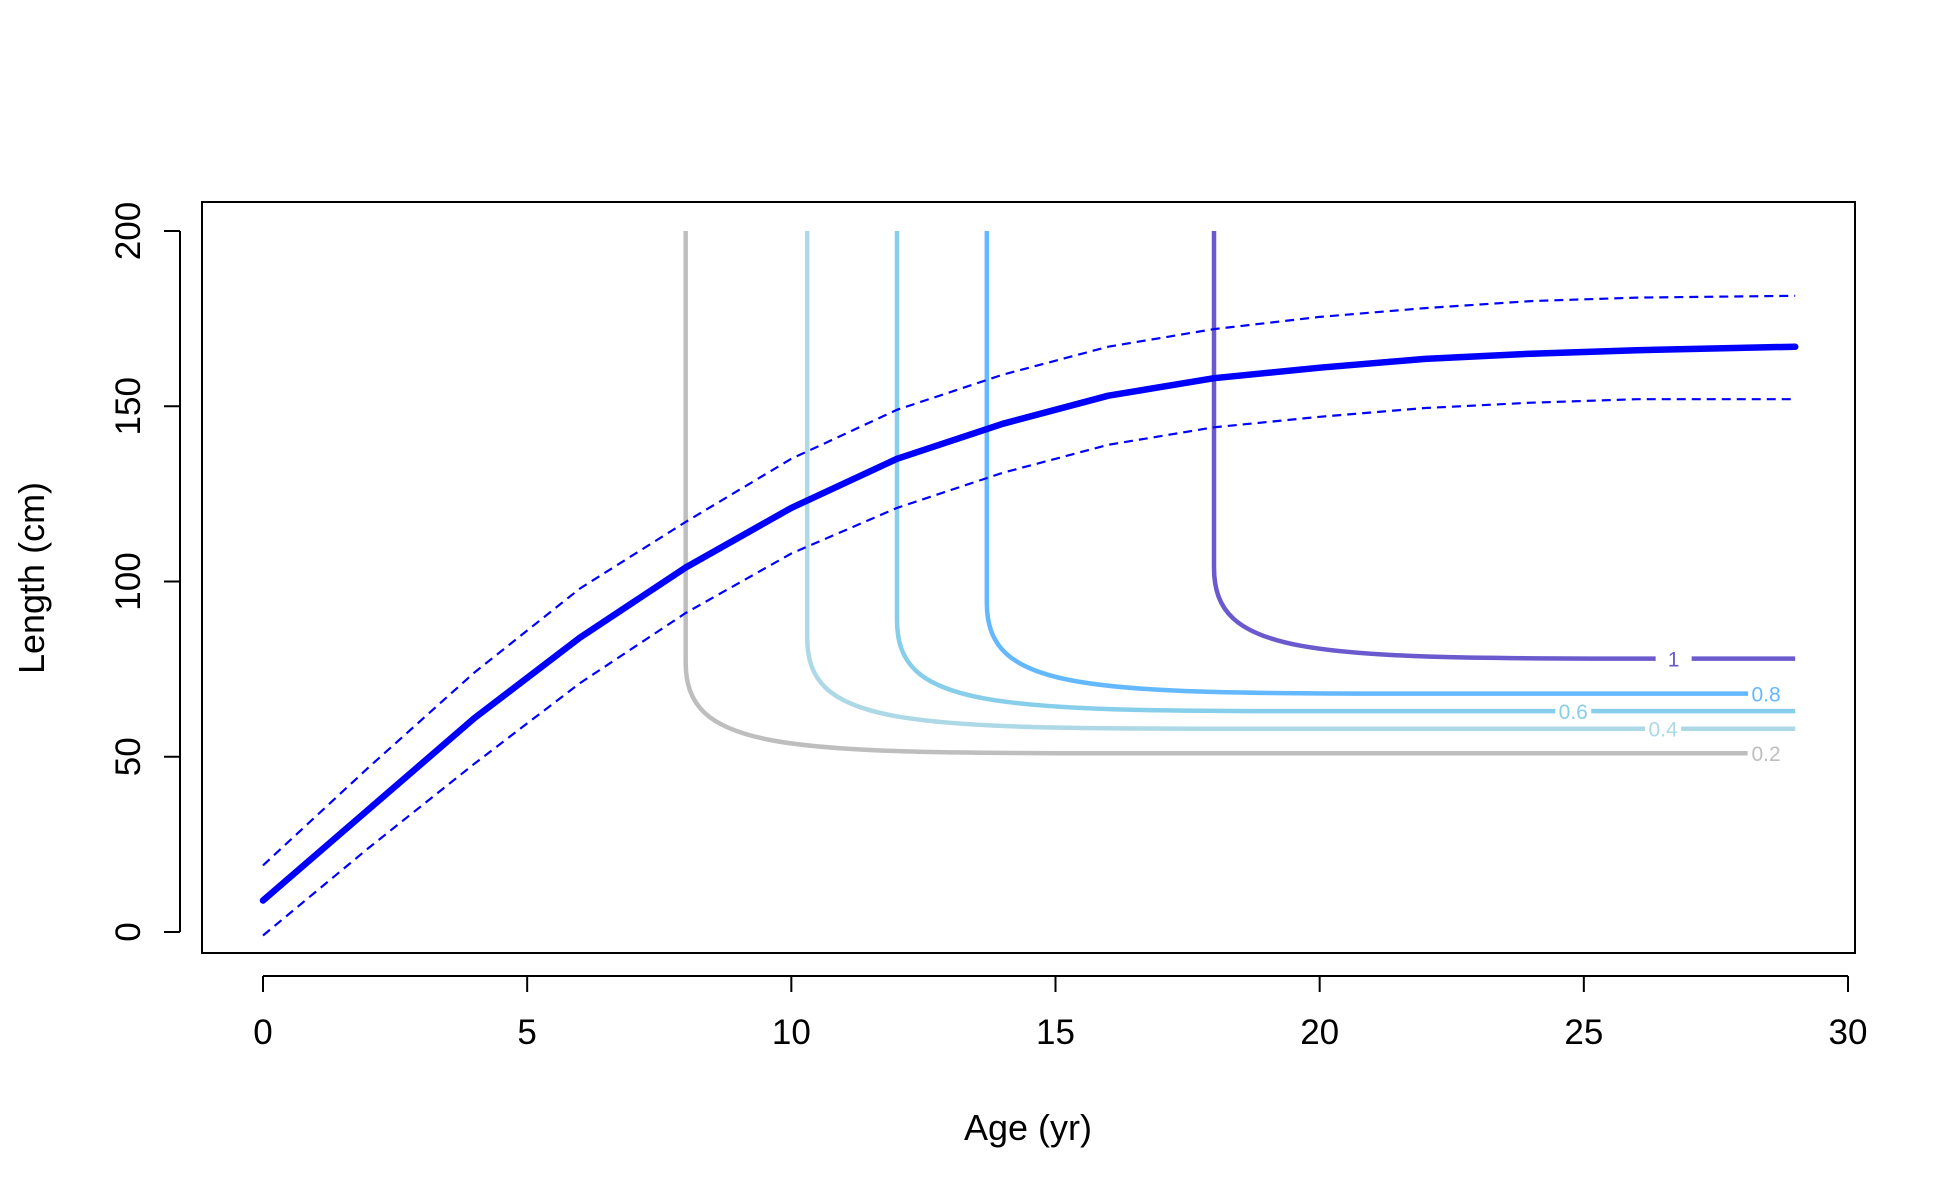 This screenshot has height=1200, width=1950. Describe the element at coordinates (1319, 1032) in the screenshot. I see `x-tick-label: 20` at that location.